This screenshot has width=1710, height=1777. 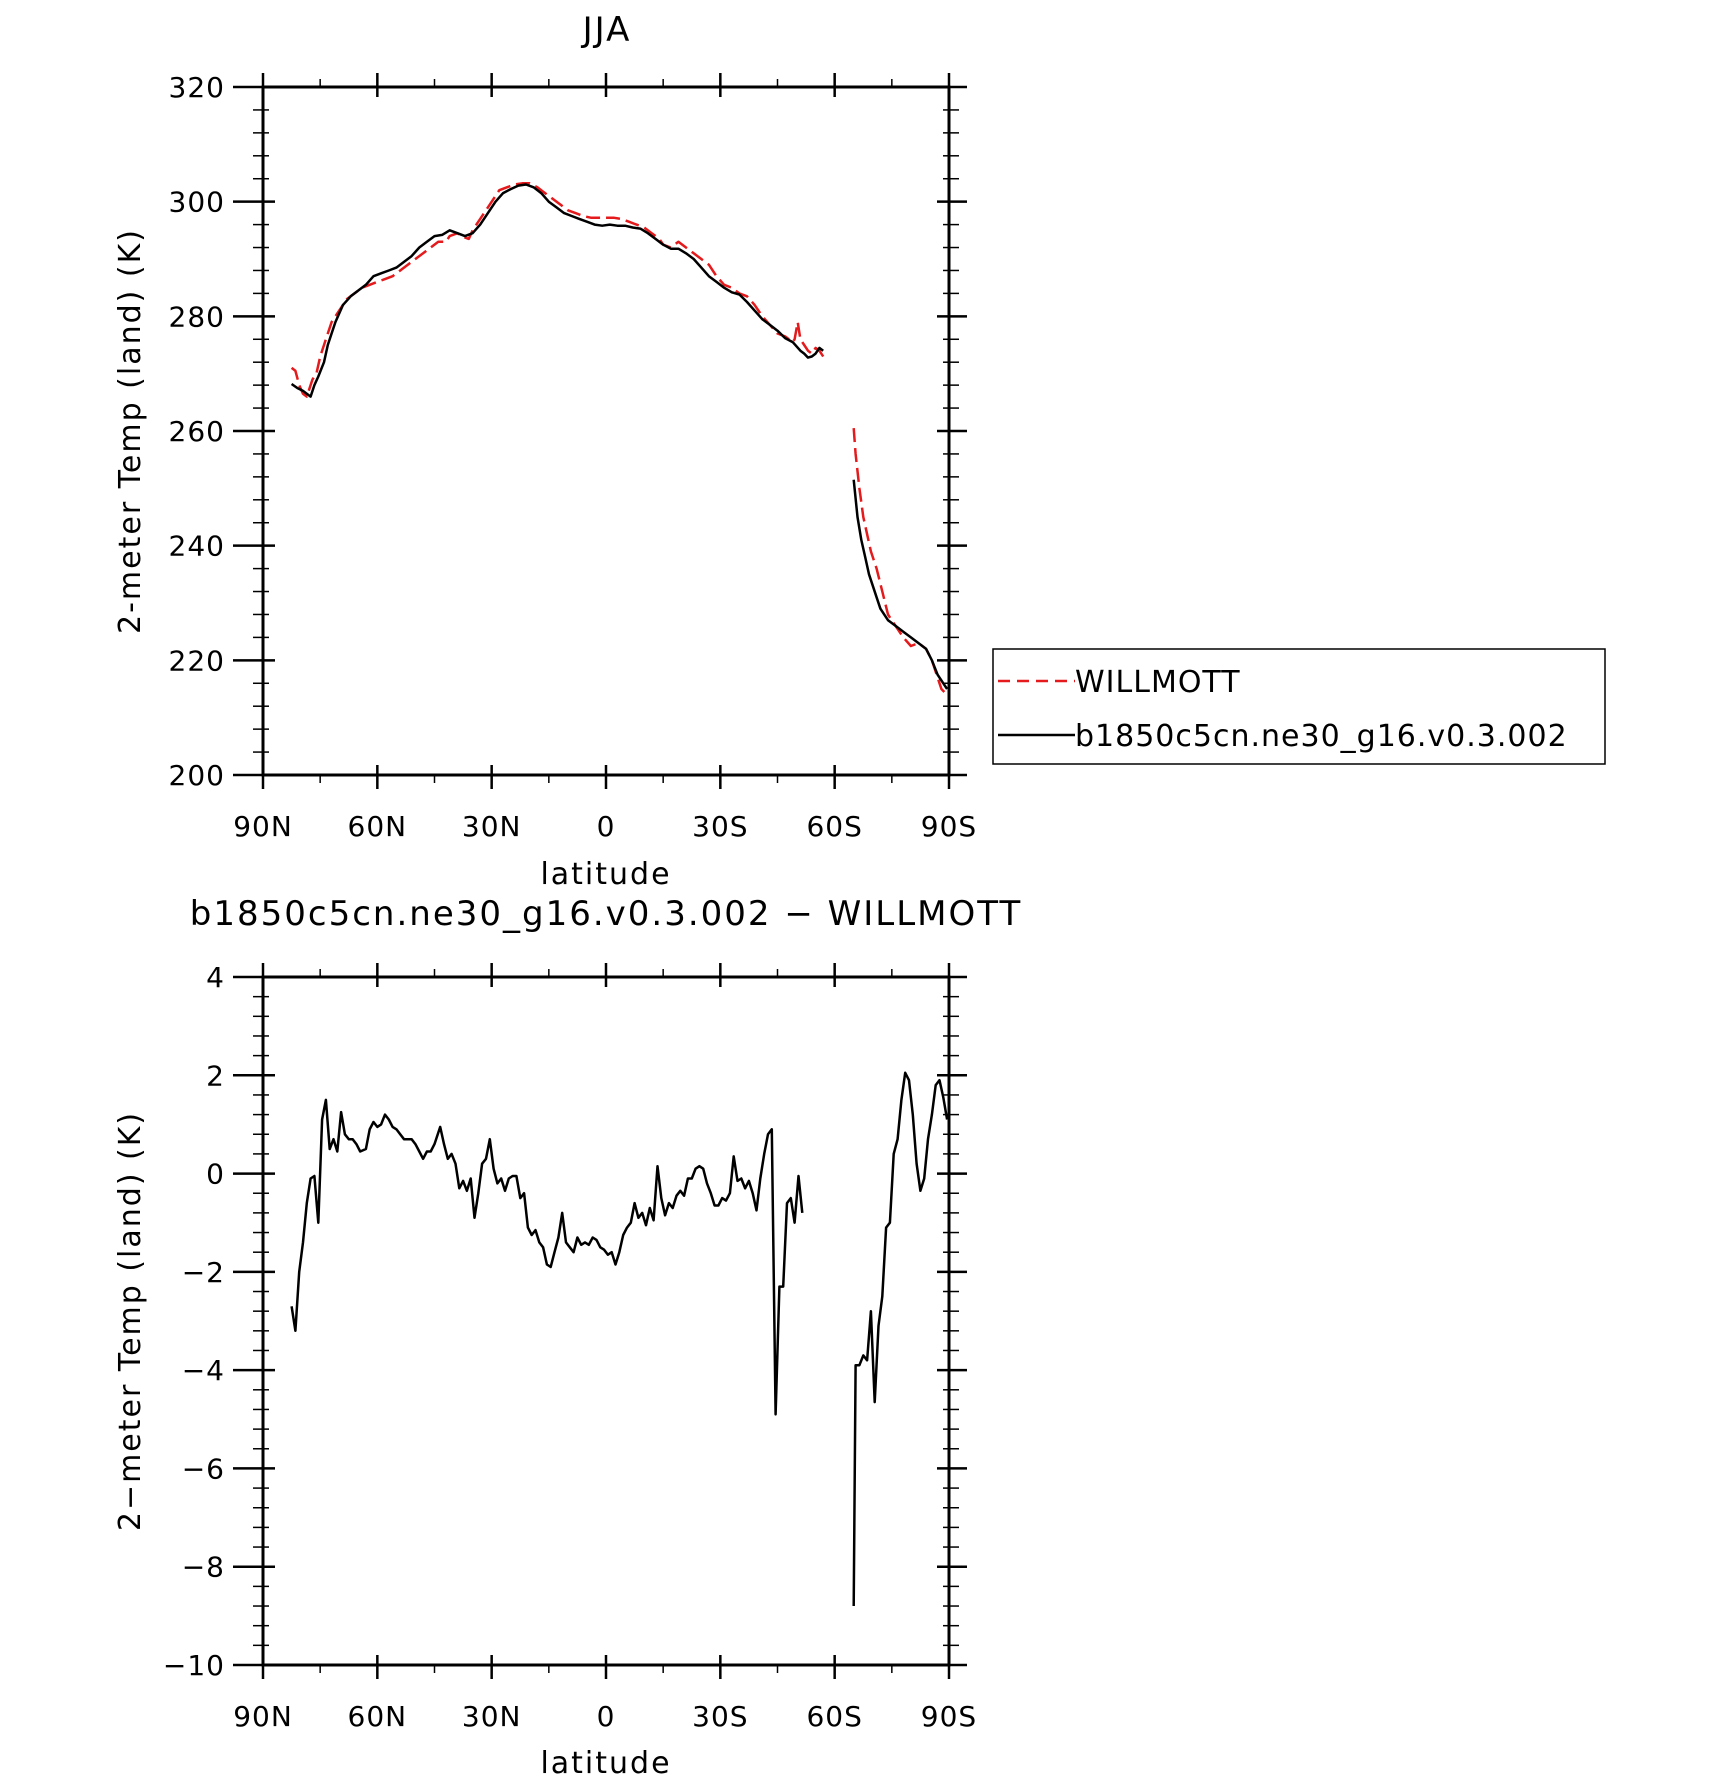 What do you see at coordinates (197, 202) in the screenshot?
I see `top-y-tick-label: 300` at bounding box center [197, 202].